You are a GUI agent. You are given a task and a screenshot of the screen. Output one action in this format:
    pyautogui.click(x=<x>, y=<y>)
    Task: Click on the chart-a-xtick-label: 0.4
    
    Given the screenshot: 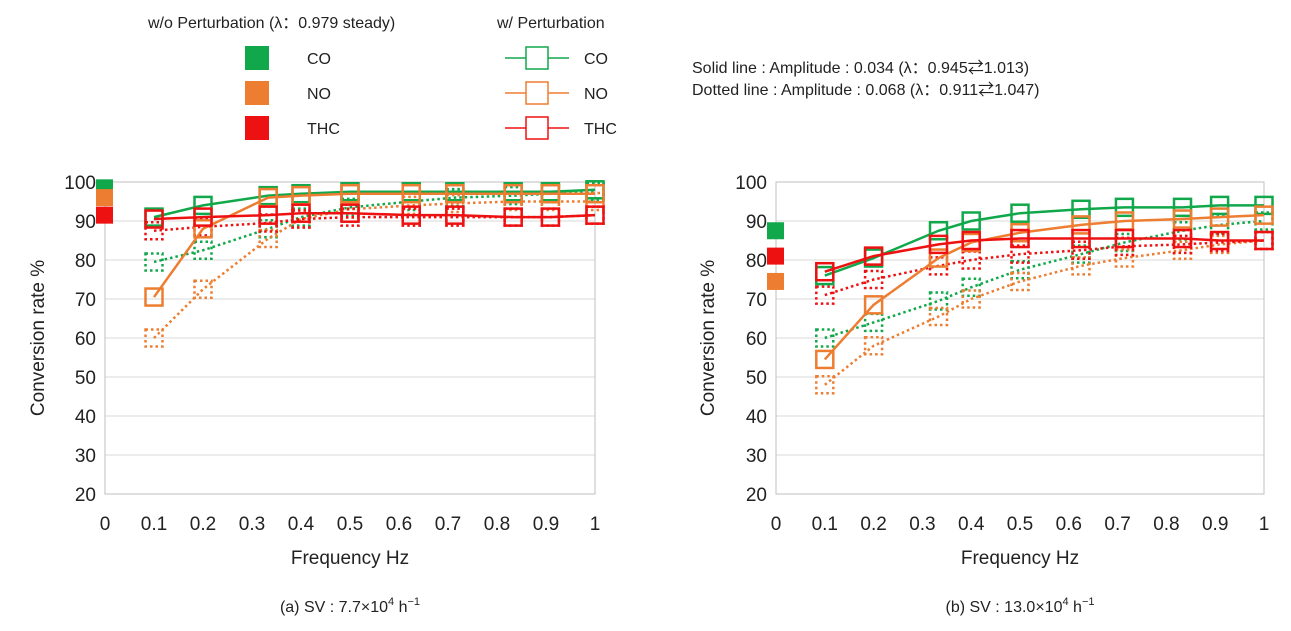 What is the action you would take?
    pyautogui.click(x=301, y=524)
    